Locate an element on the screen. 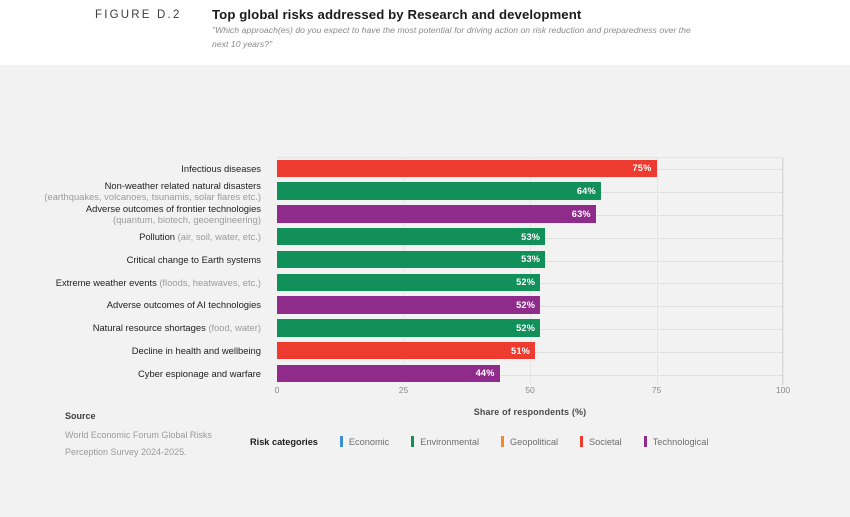 This screenshot has width=850, height=517. category-label: Adverse outcomes of AI technologies is located at coordinates (135, 305).